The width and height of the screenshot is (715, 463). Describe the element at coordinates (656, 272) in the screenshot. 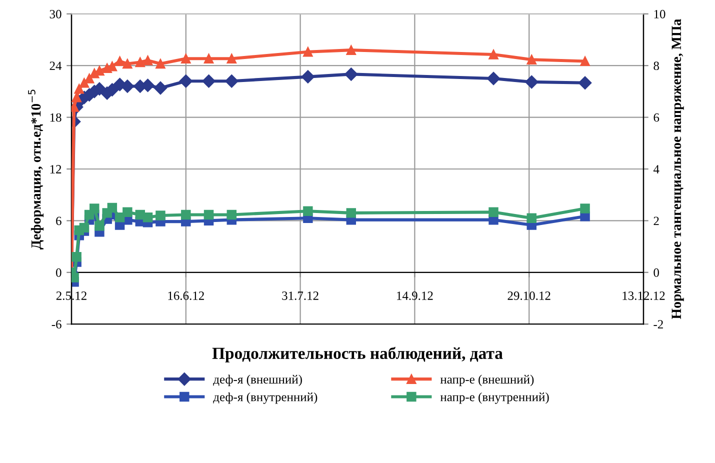

I see `y2-tick-label: 0` at that location.